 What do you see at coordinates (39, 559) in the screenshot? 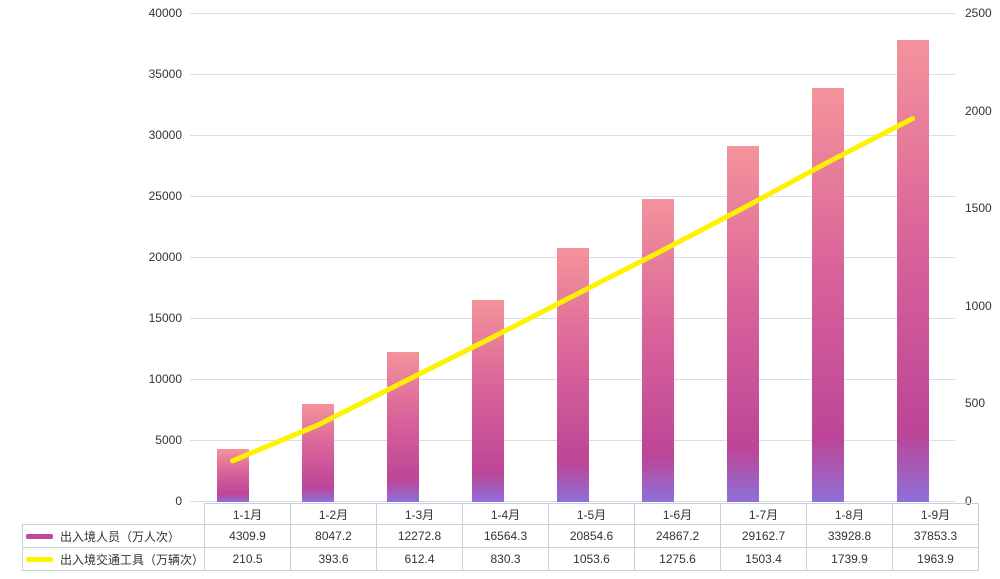
I see `line-series-swatch` at bounding box center [39, 559].